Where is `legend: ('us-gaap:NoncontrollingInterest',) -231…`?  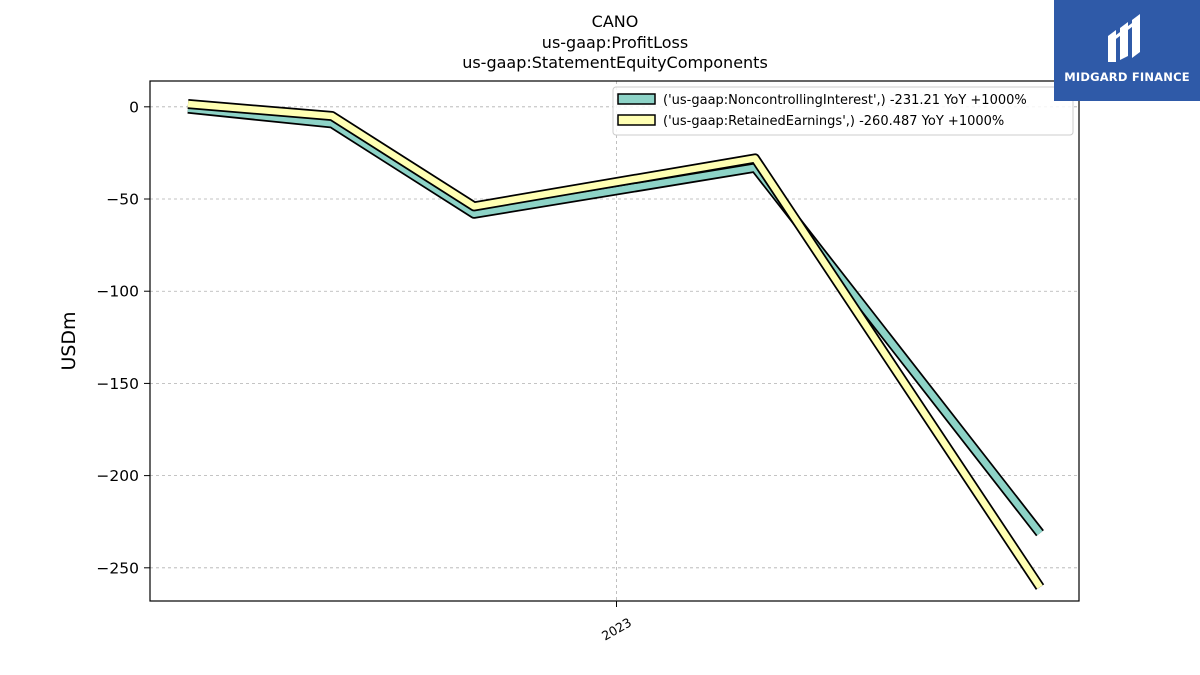 legend: ('us-gaap:NoncontrollingInterest',) -231… is located at coordinates (843, 111).